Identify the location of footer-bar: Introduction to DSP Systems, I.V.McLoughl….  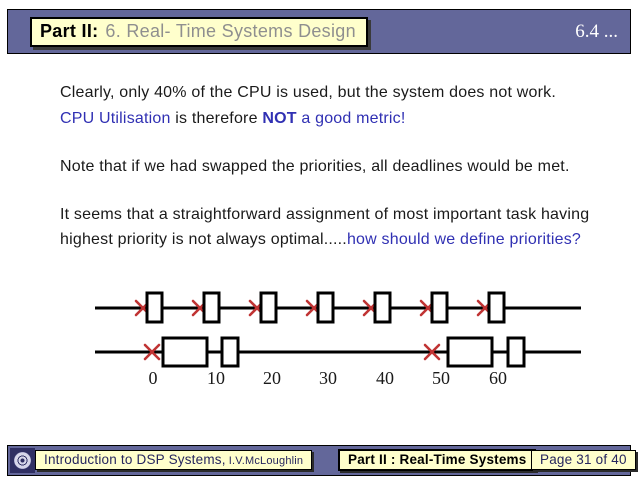
(321, 460).